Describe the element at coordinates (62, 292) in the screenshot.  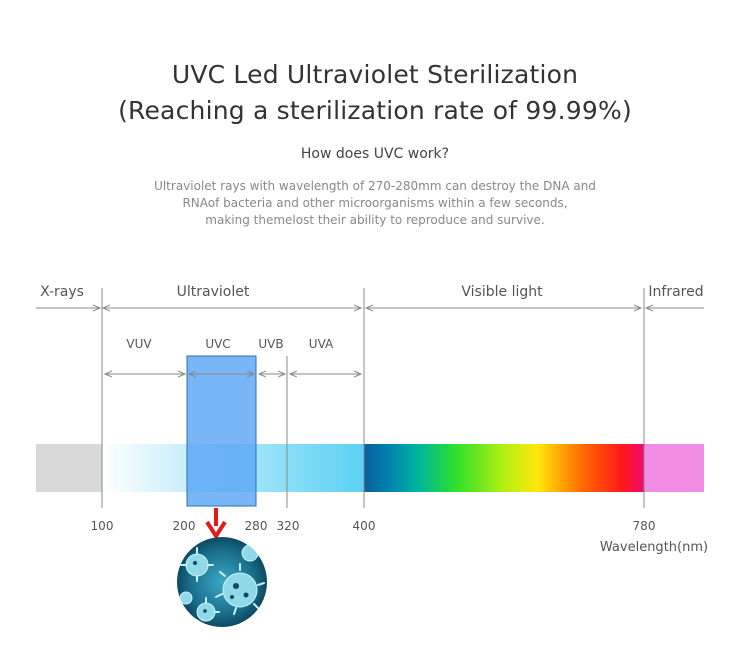
I see `region-label-xrays: X-rays` at that location.